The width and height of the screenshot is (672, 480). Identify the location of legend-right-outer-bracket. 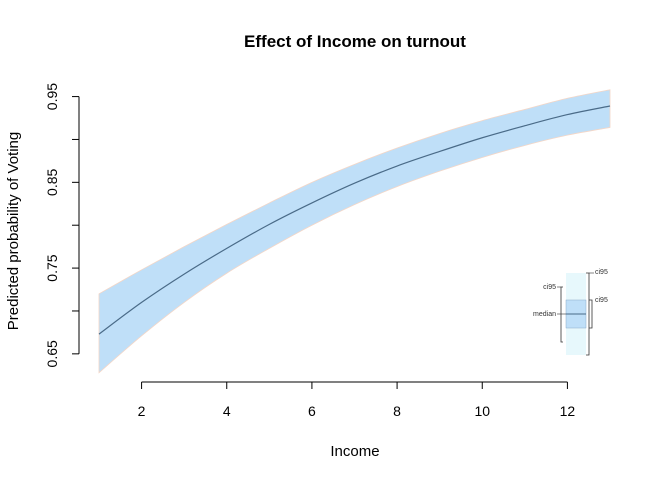
(588, 314).